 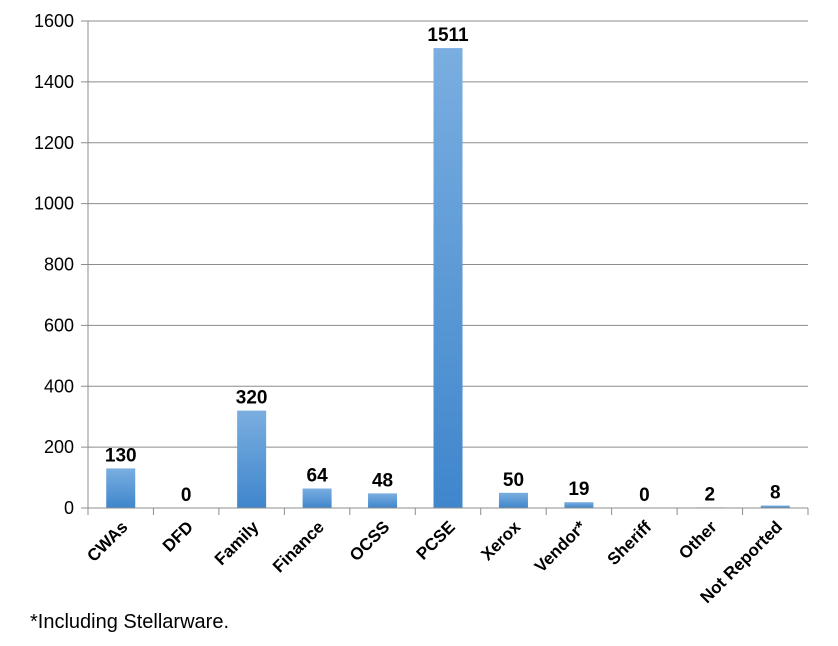 I want to click on x-tick-label: Xerox, so click(x=500, y=540).